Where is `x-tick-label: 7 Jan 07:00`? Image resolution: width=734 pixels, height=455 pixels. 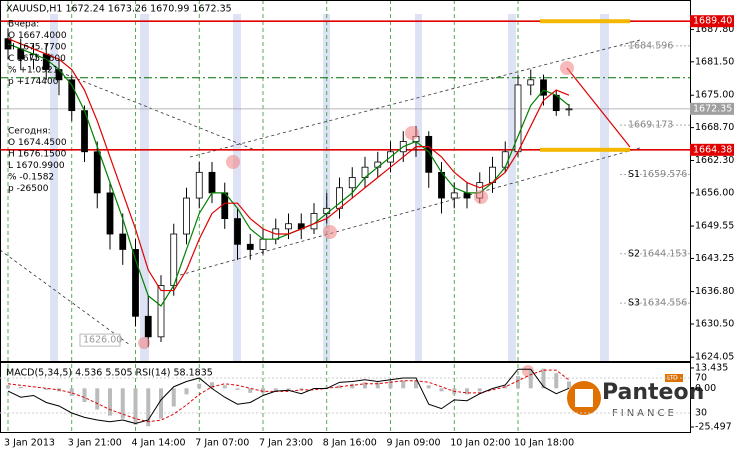 x-tick-label: 7 Jan 07:00 is located at coordinates (222, 443).